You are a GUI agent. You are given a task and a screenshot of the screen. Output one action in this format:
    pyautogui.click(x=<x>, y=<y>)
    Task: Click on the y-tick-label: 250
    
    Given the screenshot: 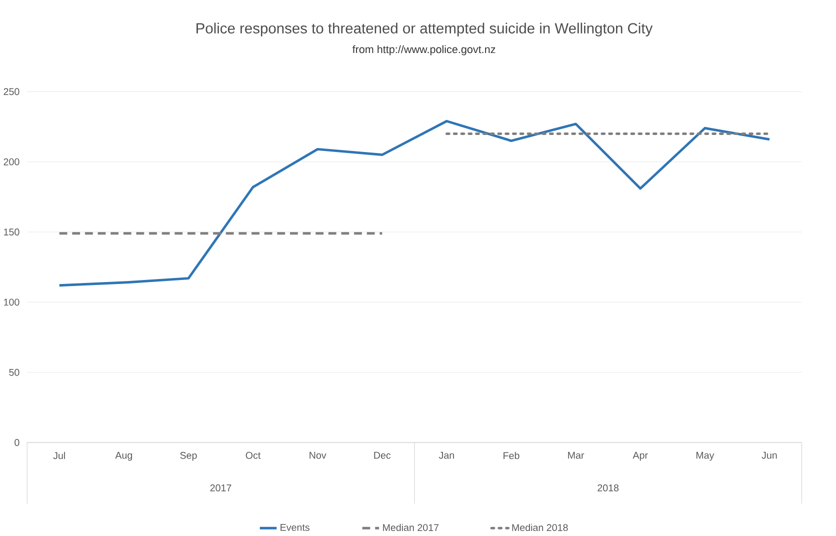 What is the action you would take?
    pyautogui.click(x=12, y=91)
    